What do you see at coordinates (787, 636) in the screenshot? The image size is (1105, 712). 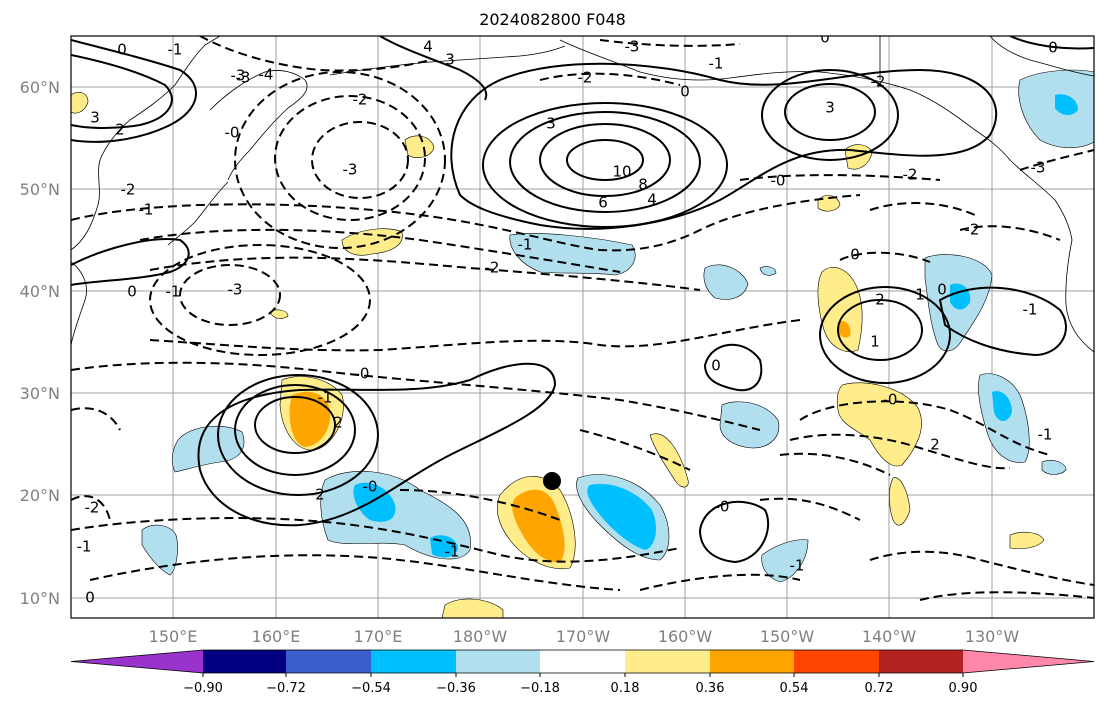 I see `lon-label: 150°W` at bounding box center [787, 636].